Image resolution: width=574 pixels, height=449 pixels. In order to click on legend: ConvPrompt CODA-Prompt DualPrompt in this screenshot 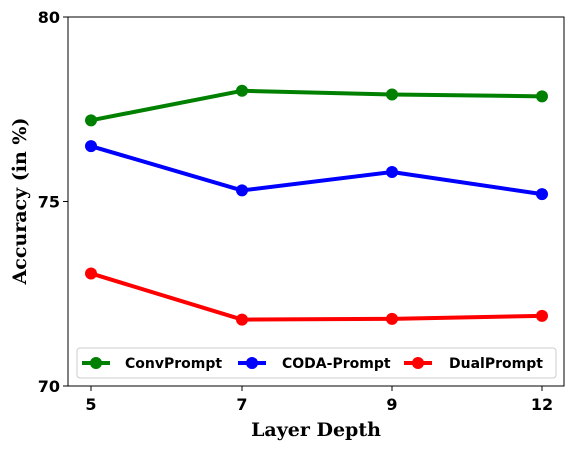, I will do `click(316, 363)`.